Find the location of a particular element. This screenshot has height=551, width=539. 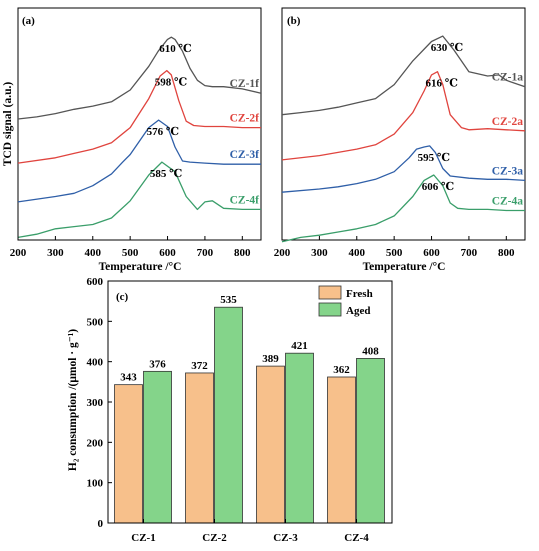

panel-a-curve-cz-3f is located at coordinates (139, 161).